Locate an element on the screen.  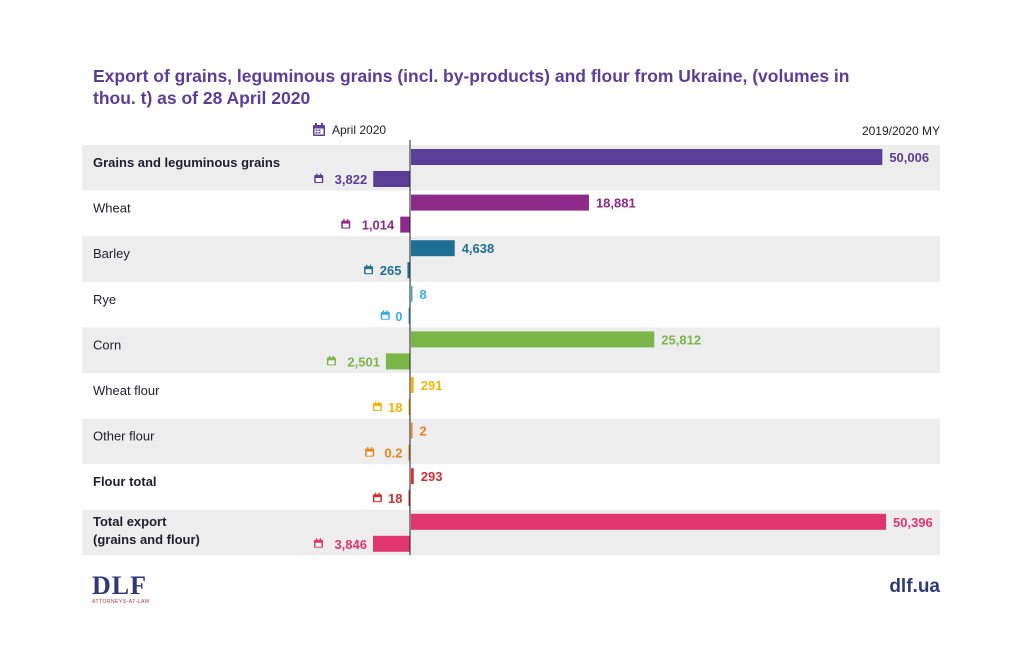
category-label: Wheat flour is located at coordinates (126, 390).